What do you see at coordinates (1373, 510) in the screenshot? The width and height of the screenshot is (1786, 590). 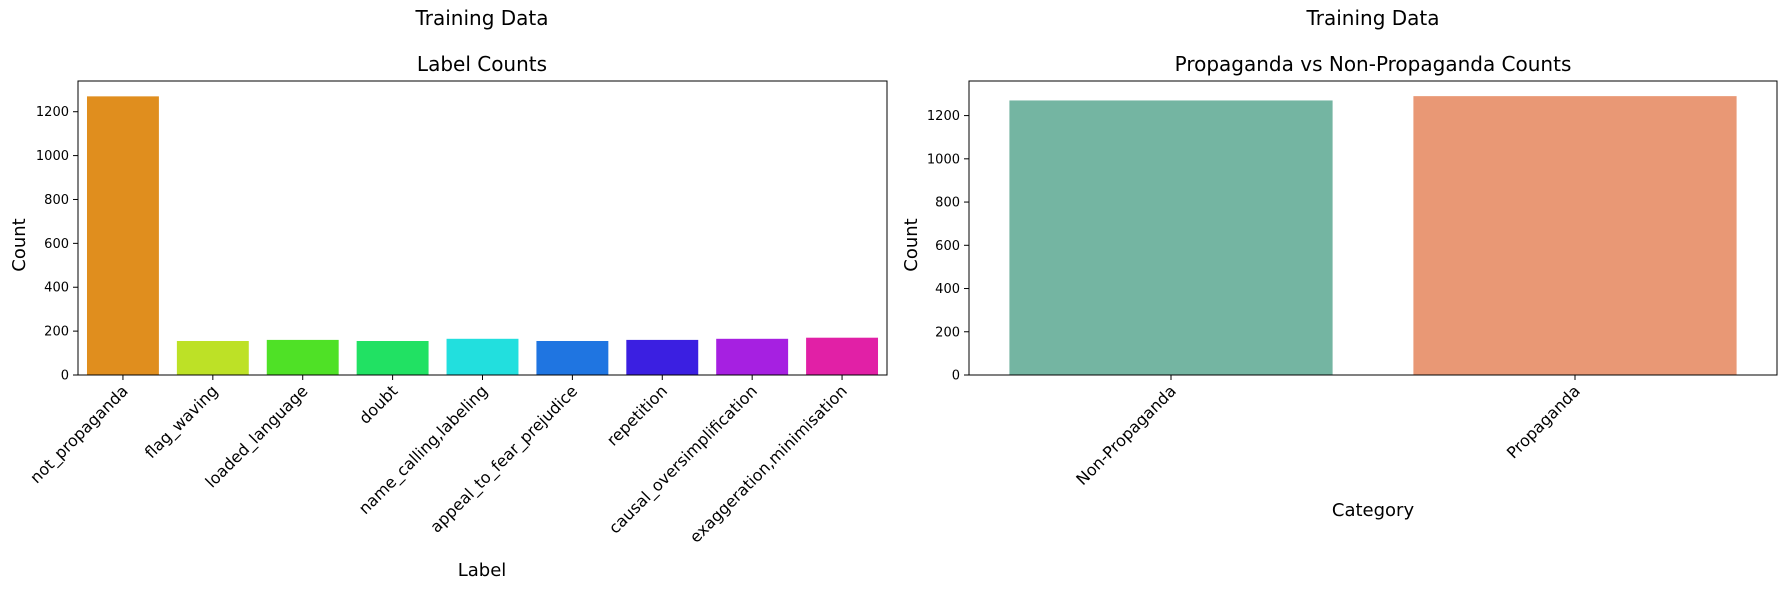 I see `chart2-xlabel: Category` at bounding box center [1373, 510].